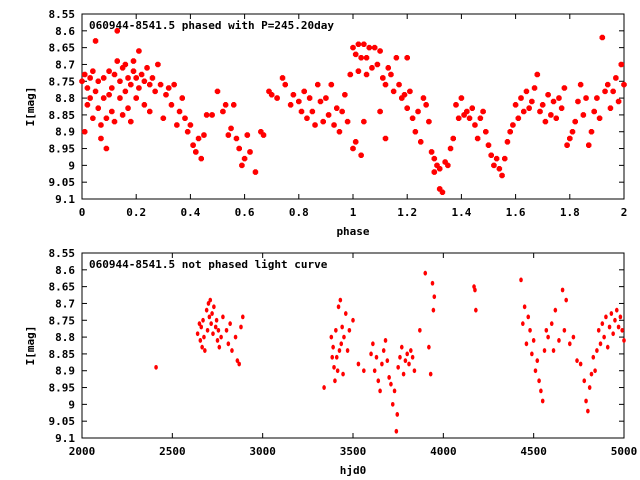 This screenshot has height=480, width=640. I want to click on x-axis-label: hjd0, so click(353, 470).